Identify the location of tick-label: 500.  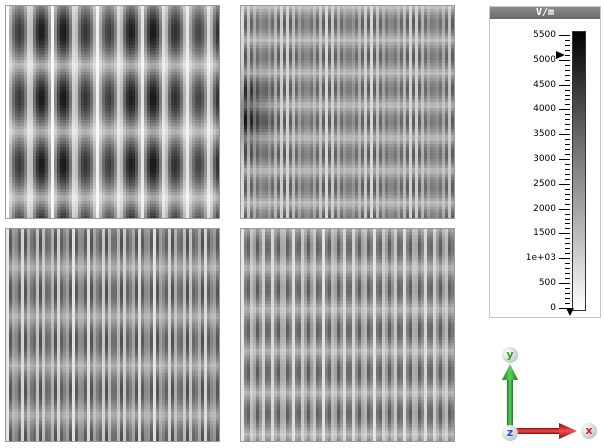
(525, 283).